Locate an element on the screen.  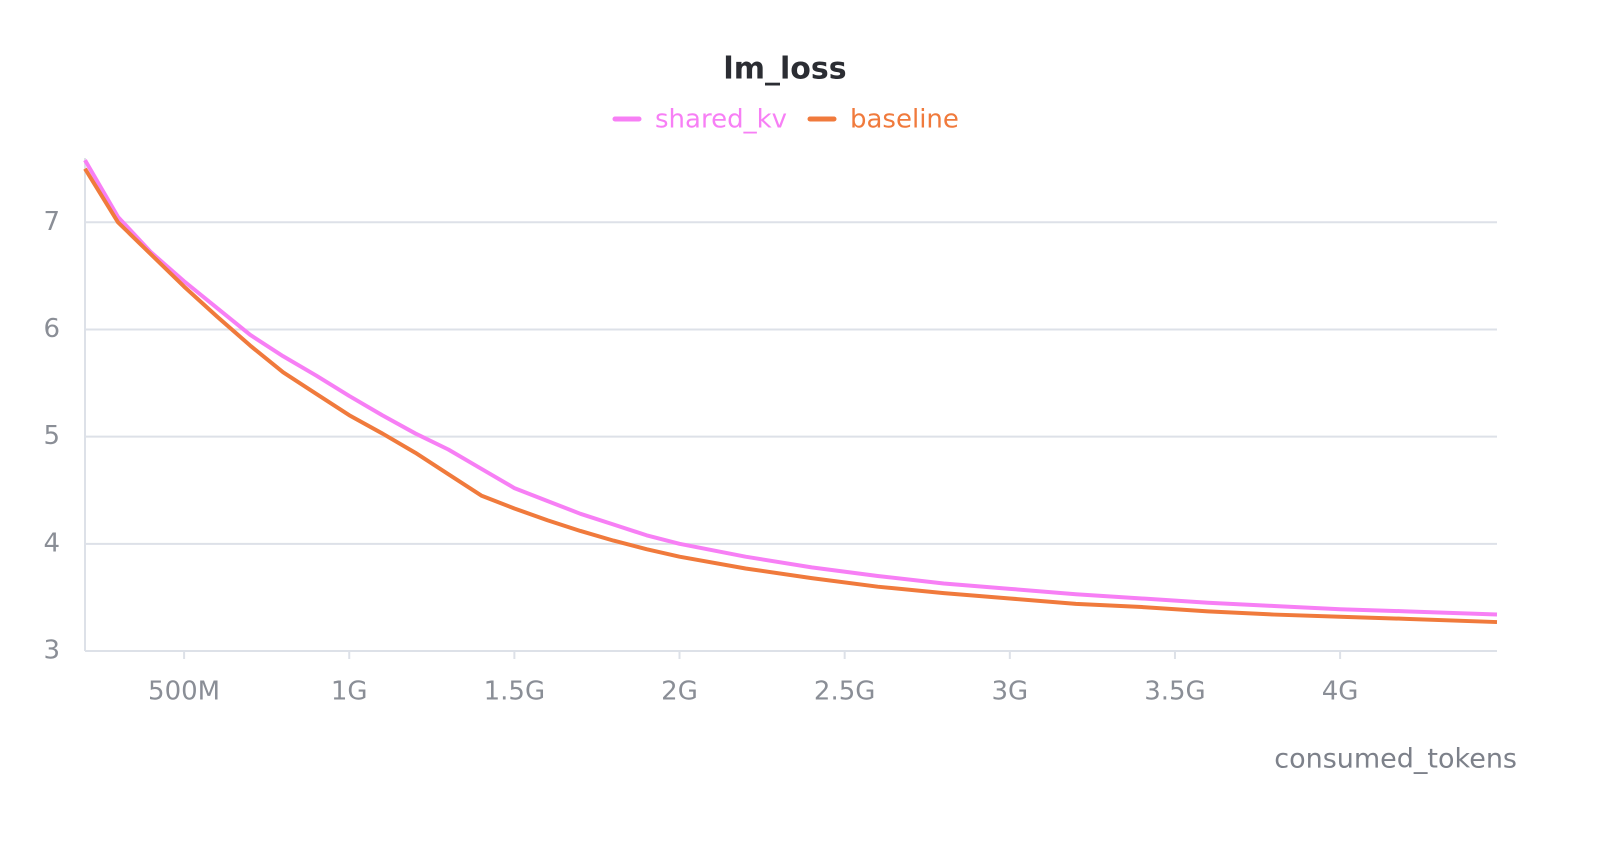
y-tick-label: 7 is located at coordinates (51, 222).